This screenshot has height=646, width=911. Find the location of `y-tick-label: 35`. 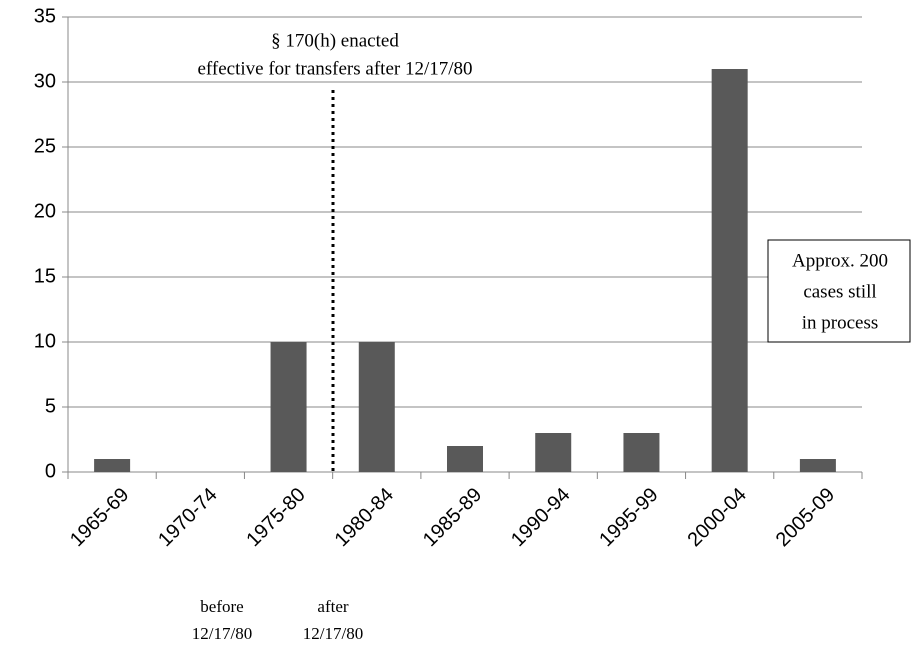

y-tick-label: 35 is located at coordinates (45, 16).